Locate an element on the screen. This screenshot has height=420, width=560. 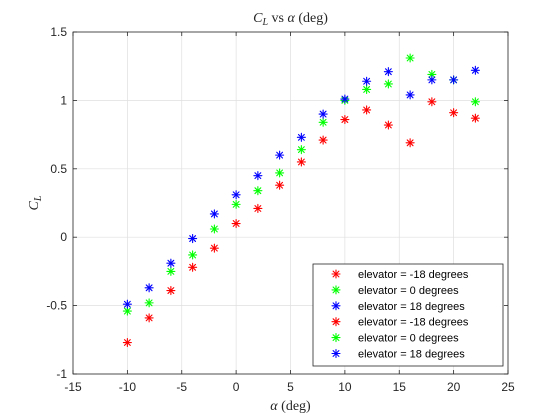
y-axis-label: CL is located at coordinates (35, 202).